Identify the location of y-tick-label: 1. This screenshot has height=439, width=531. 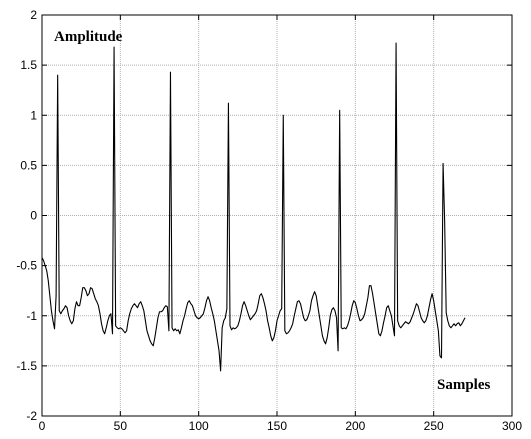
(33, 115).